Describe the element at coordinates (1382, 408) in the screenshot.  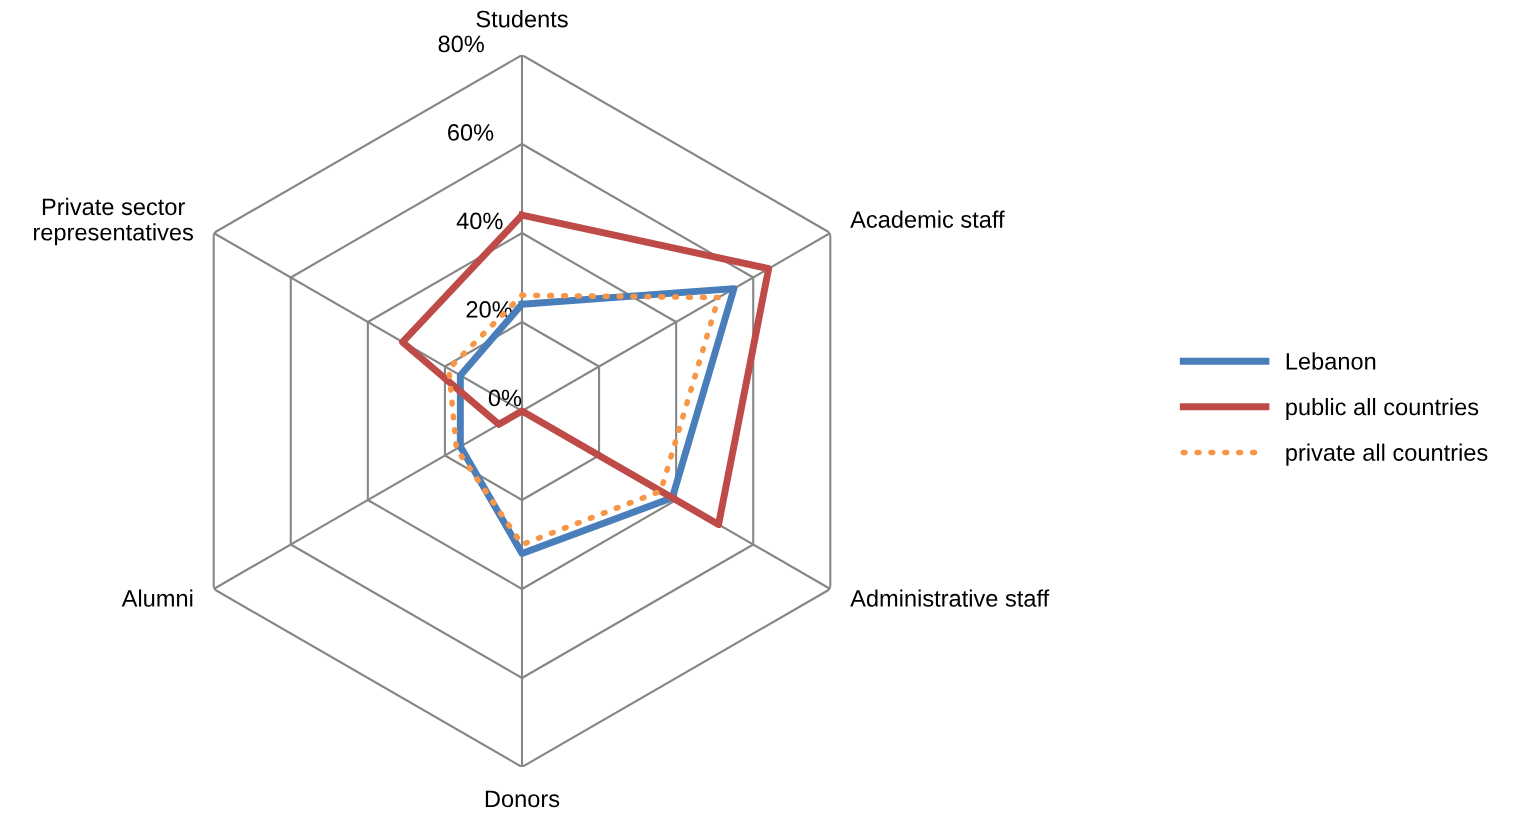
I see `legend-label: public all countries` at that location.